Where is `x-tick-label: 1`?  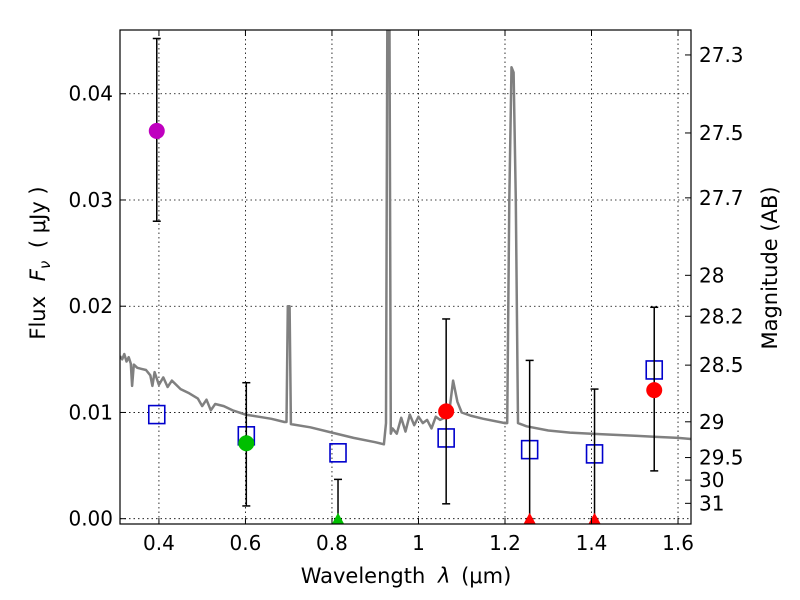
x-tick-label: 1 is located at coordinates (418, 543).